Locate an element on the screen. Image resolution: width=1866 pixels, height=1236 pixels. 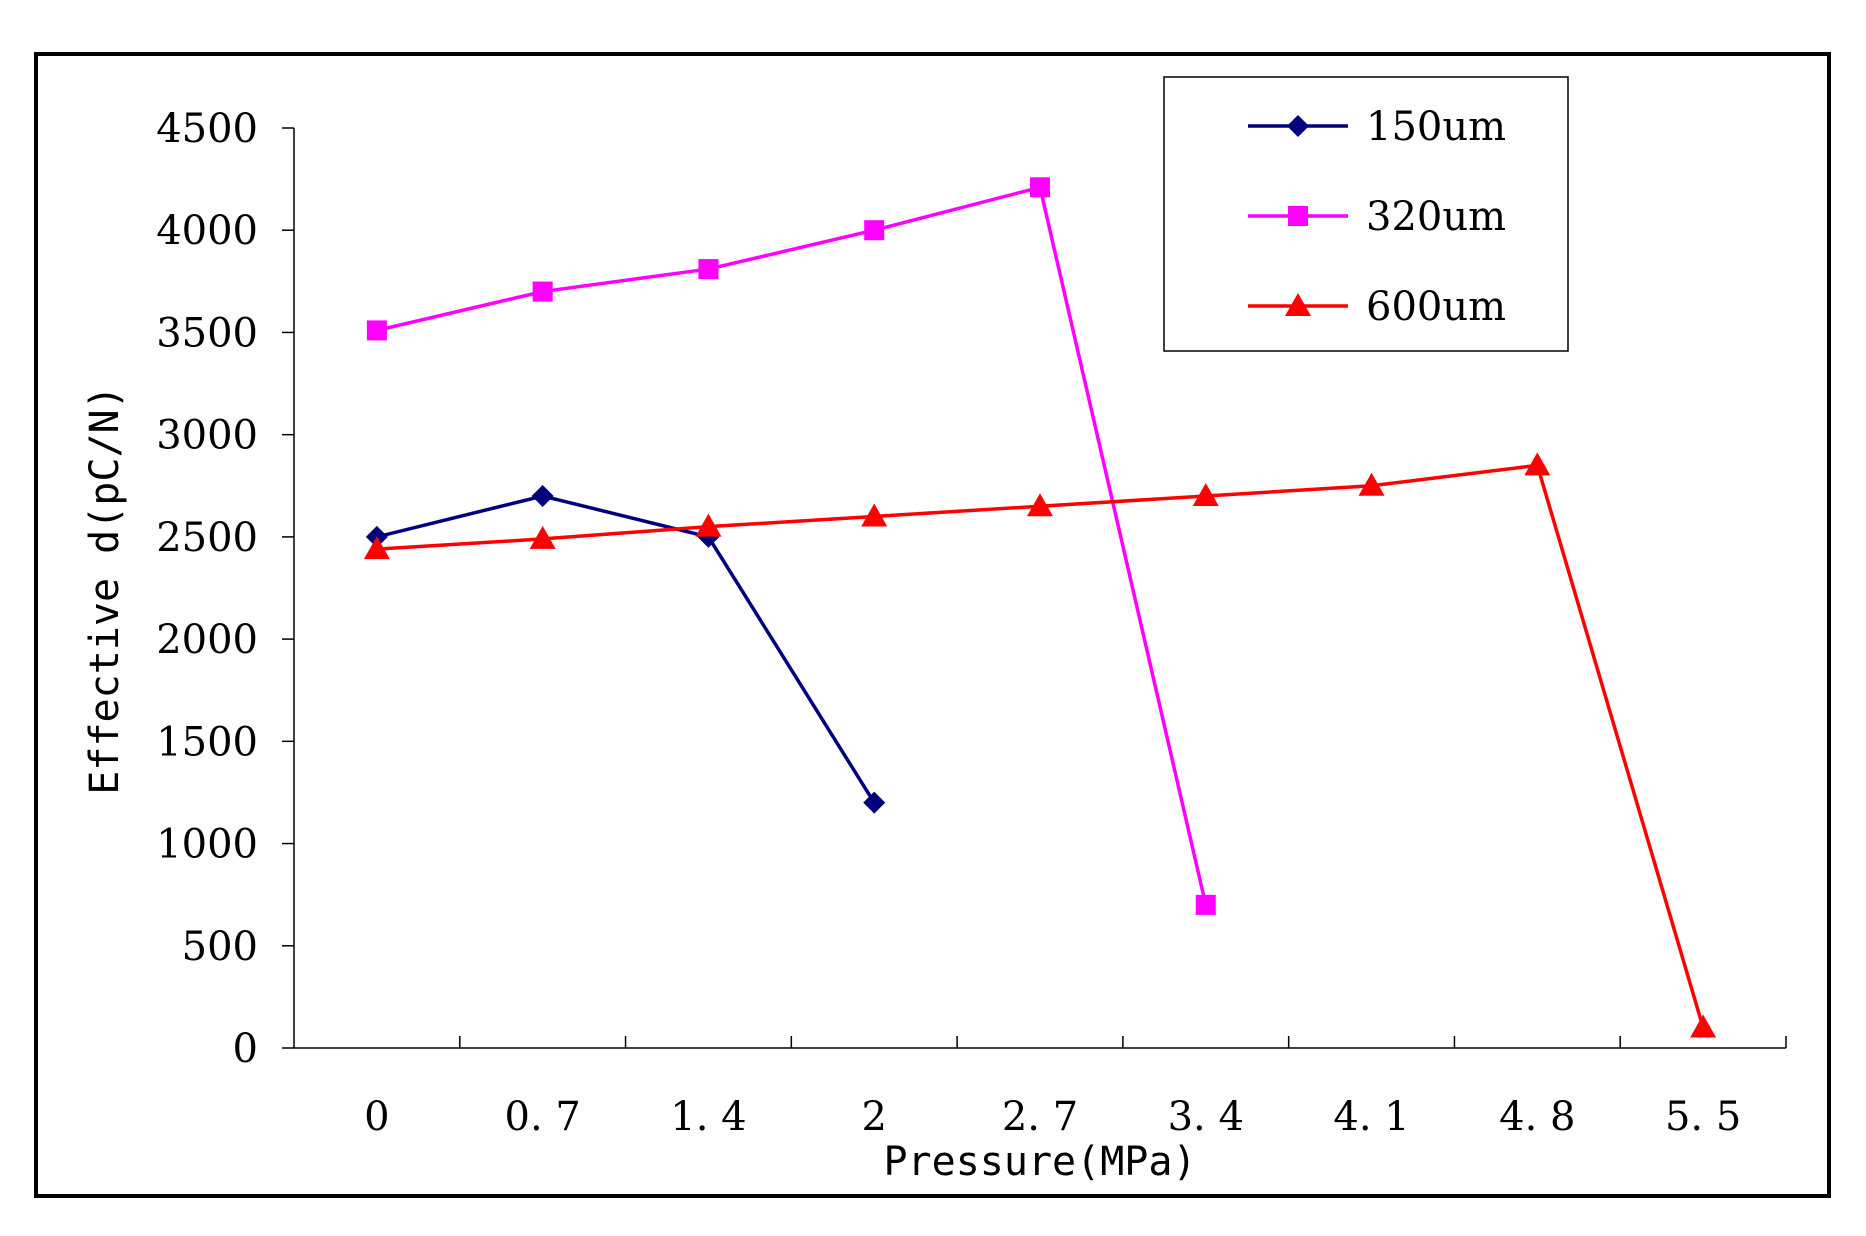
x-tick-label: 4. 1 is located at coordinates (1371, 1117).